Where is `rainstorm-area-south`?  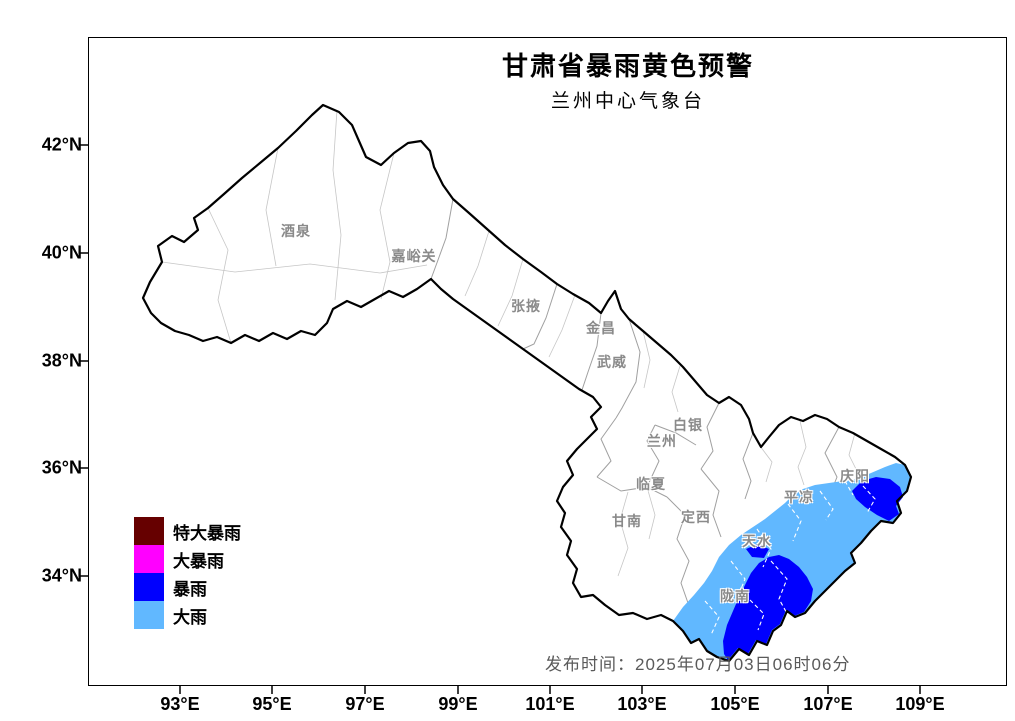 rainstorm-area-south is located at coordinates (768, 607).